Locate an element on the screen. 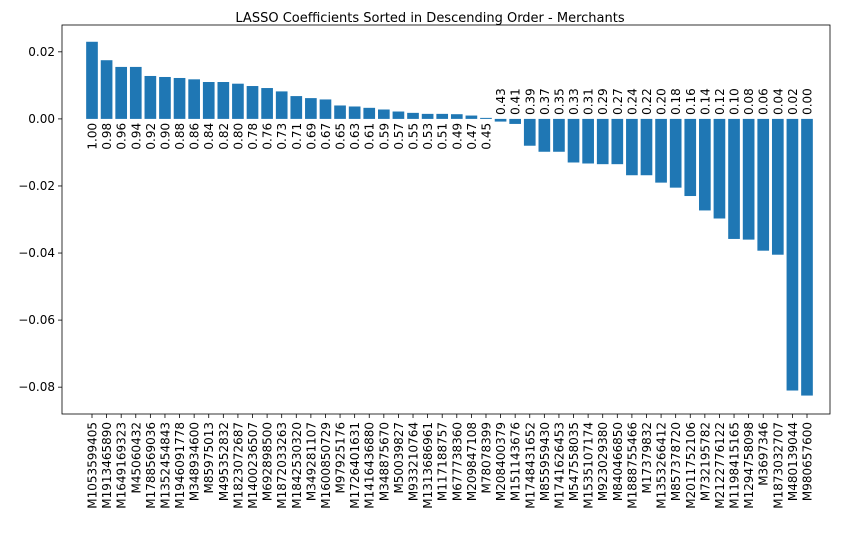  data-label: 0.27 is located at coordinates (618, 101).